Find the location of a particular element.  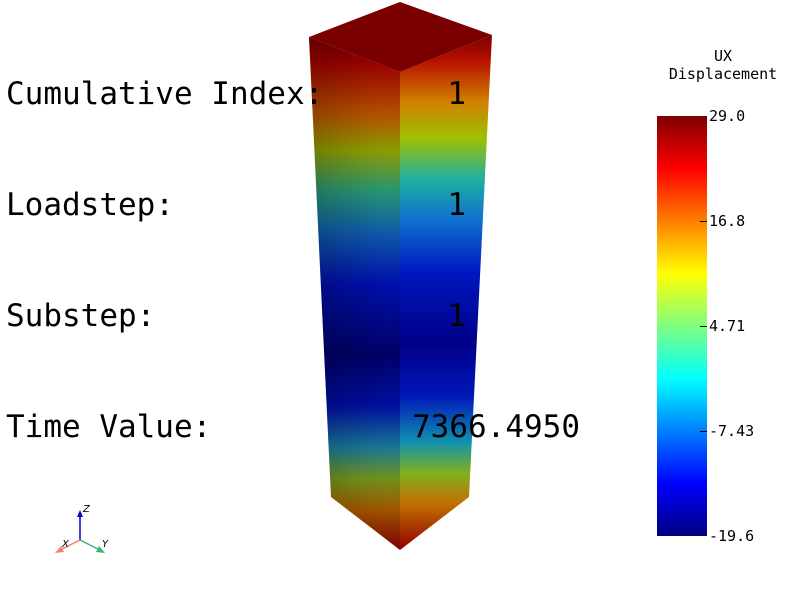

column-left-face-shading is located at coordinates (354, 293).